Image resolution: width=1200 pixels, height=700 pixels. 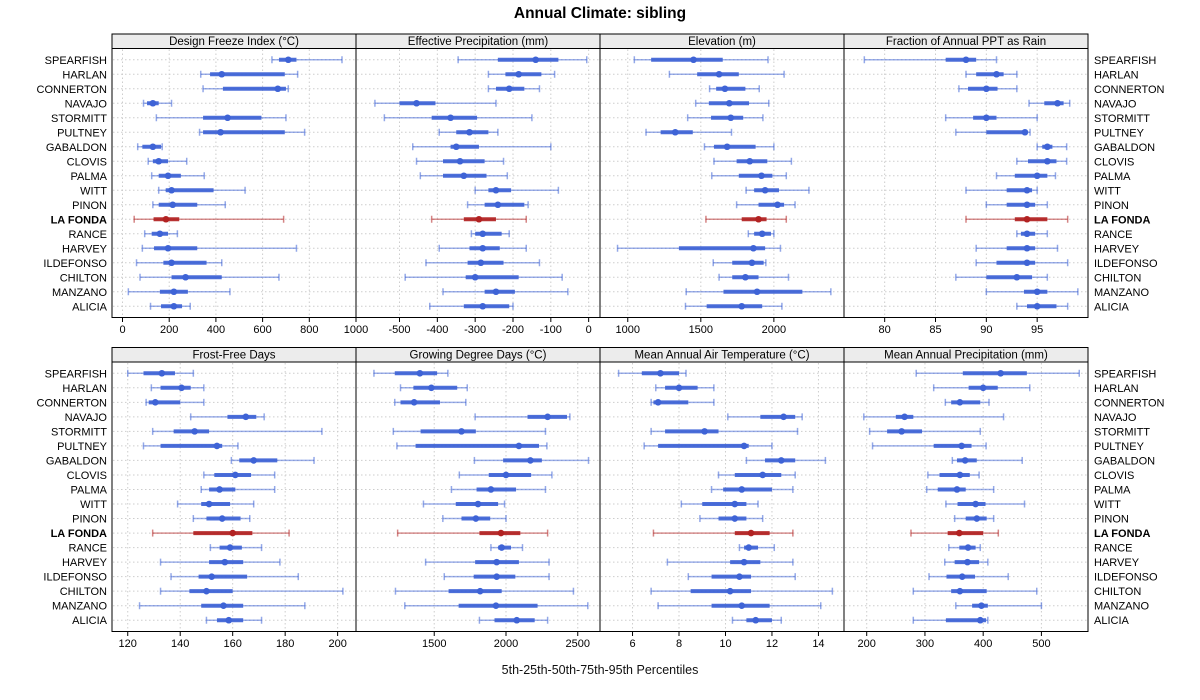 What do you see at coordinates (505, 475) in the screenshot?
I see `series-clovis` at bounding box center [505, 475].